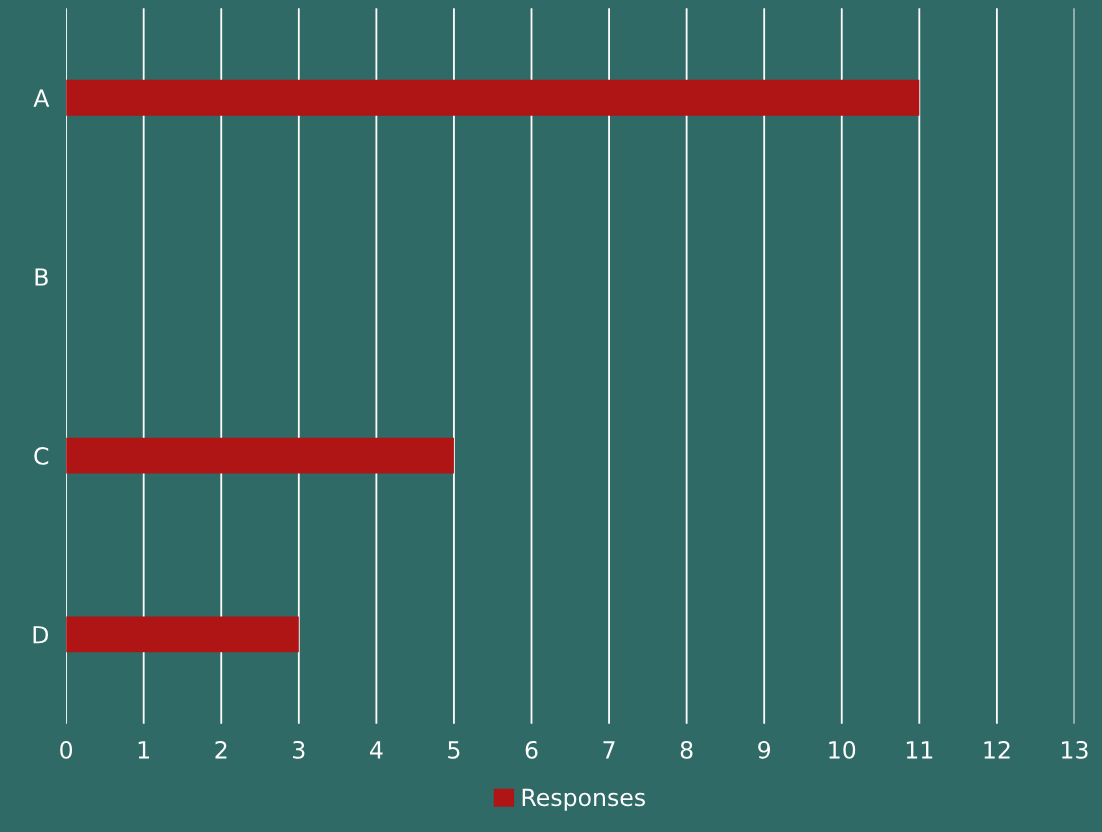 Image resolution: width=1102 pixels, height=832 pixels. I want to click on x-tick-label: 3, so click(299, 749).